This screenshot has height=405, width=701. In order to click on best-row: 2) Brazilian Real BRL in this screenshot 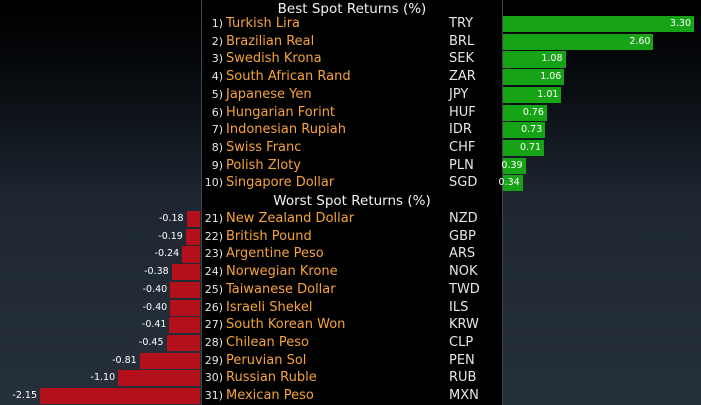, I will do `click(352, 42)`.